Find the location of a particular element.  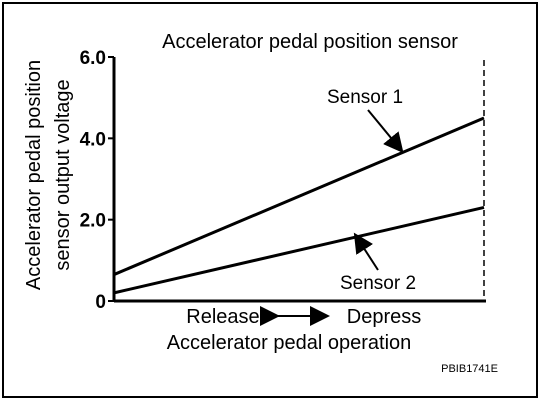

y-axis-label-line-1: Accelerator pedal position is located at coordinates (34, 175).